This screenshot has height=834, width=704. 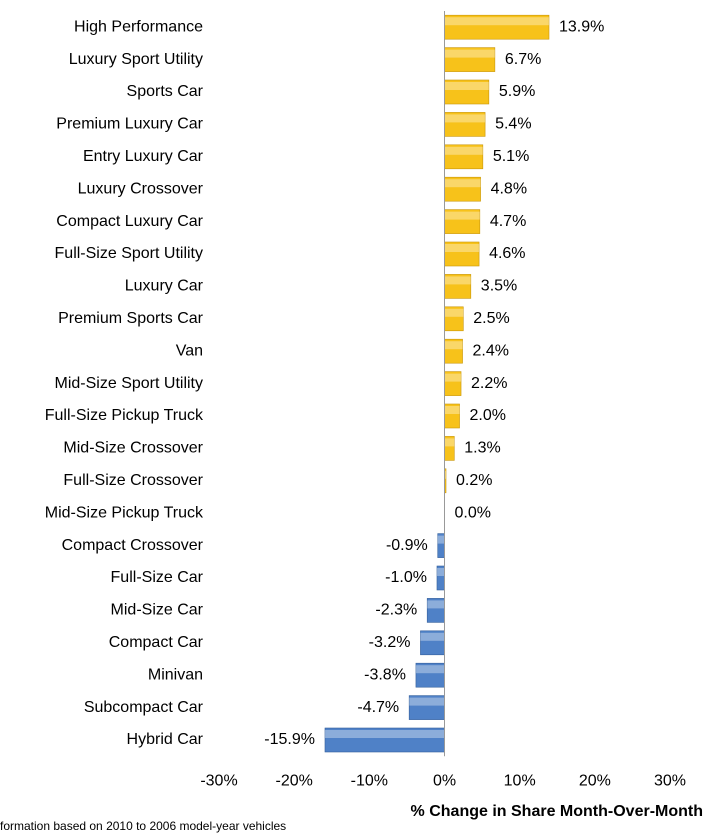 I want to click on x-tick-label: -30%, so click(x=218, y=780).